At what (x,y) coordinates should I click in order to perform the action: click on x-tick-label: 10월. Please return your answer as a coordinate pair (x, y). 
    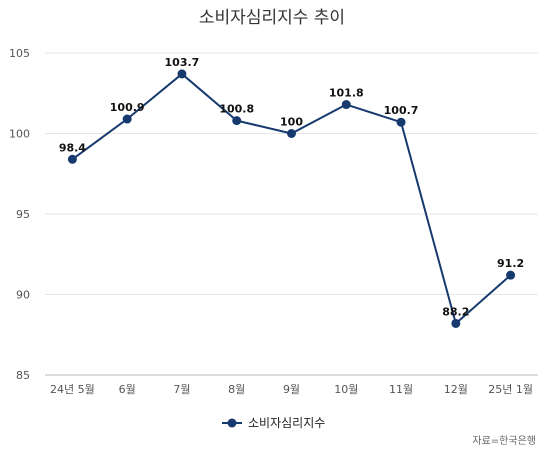
    Looking at the image, I should click on (346, 389).